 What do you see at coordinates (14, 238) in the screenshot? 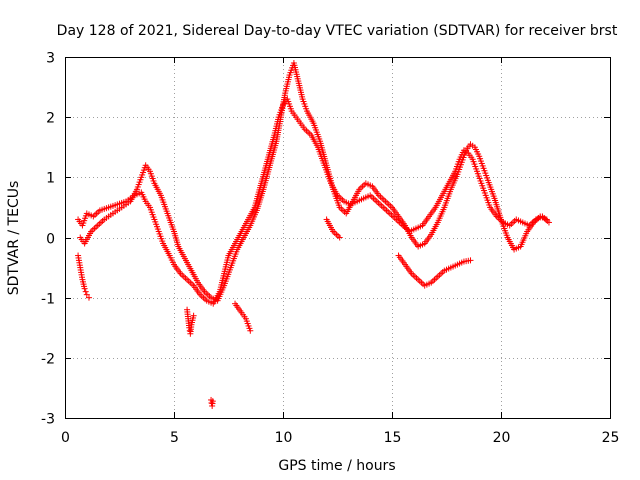
I see `y-axis-label: SDTVAR / TECUs` at bounding box center [14, 238].